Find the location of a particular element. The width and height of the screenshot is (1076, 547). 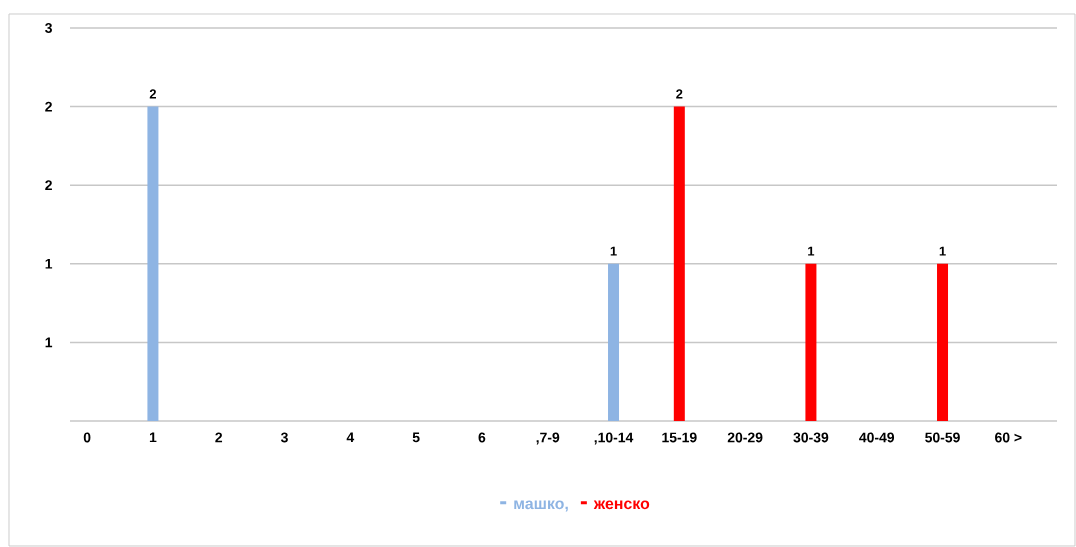

y-tick-label: 3 is located at coordinates (48, 28).